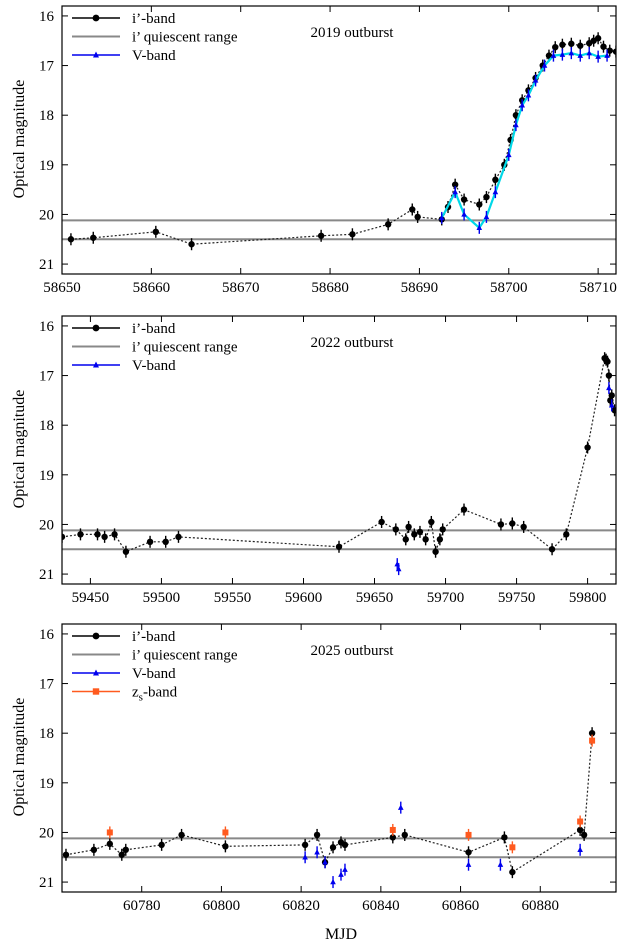  I want to click on x-tick-label: 58670, so click(241, 288).